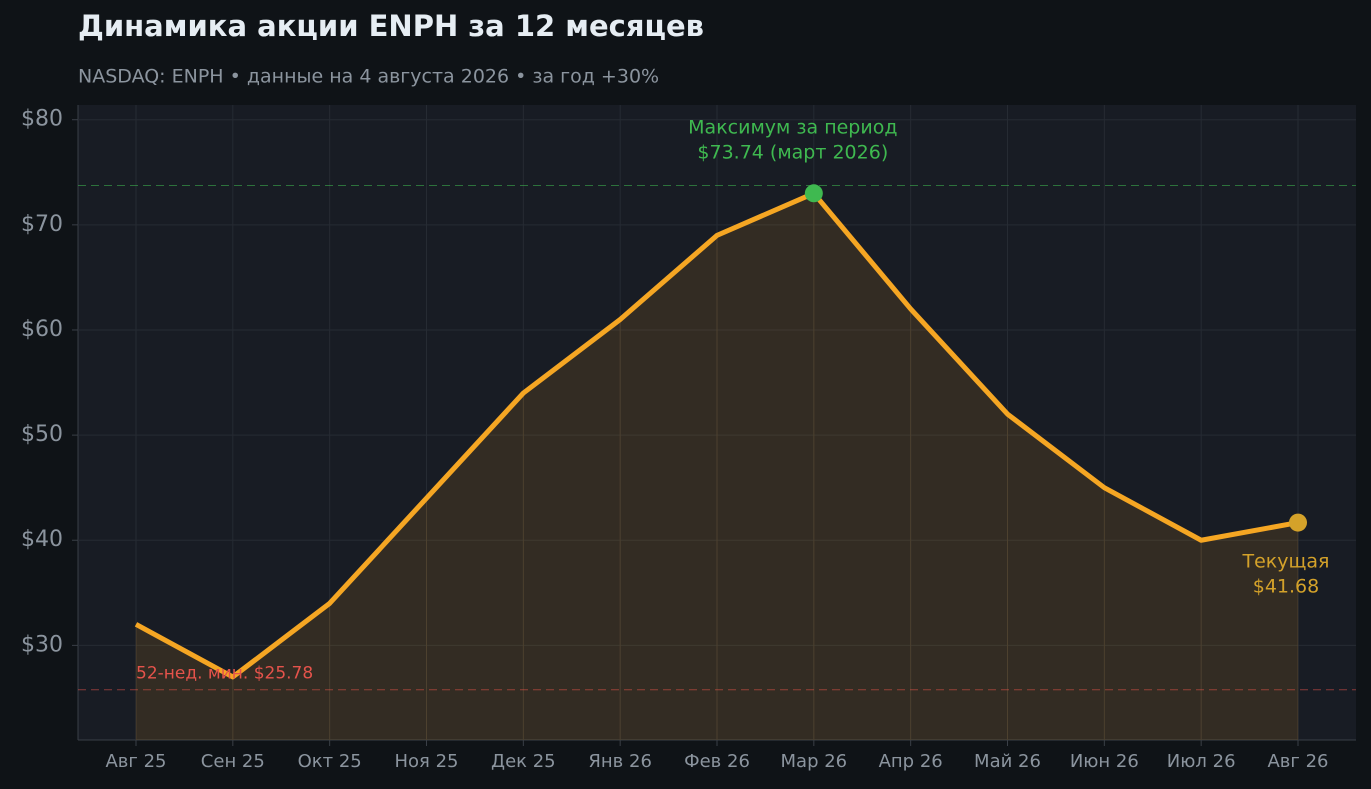  Describe the element at coordinates (426, 761) in the screenshot. I see `x-tick-label: Ноя 25` at that location.